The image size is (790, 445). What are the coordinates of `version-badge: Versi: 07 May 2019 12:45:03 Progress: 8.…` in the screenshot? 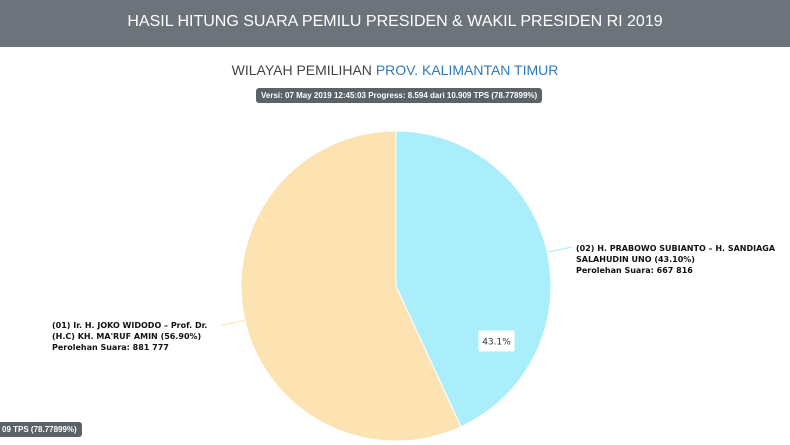 It's located at (399, 95).